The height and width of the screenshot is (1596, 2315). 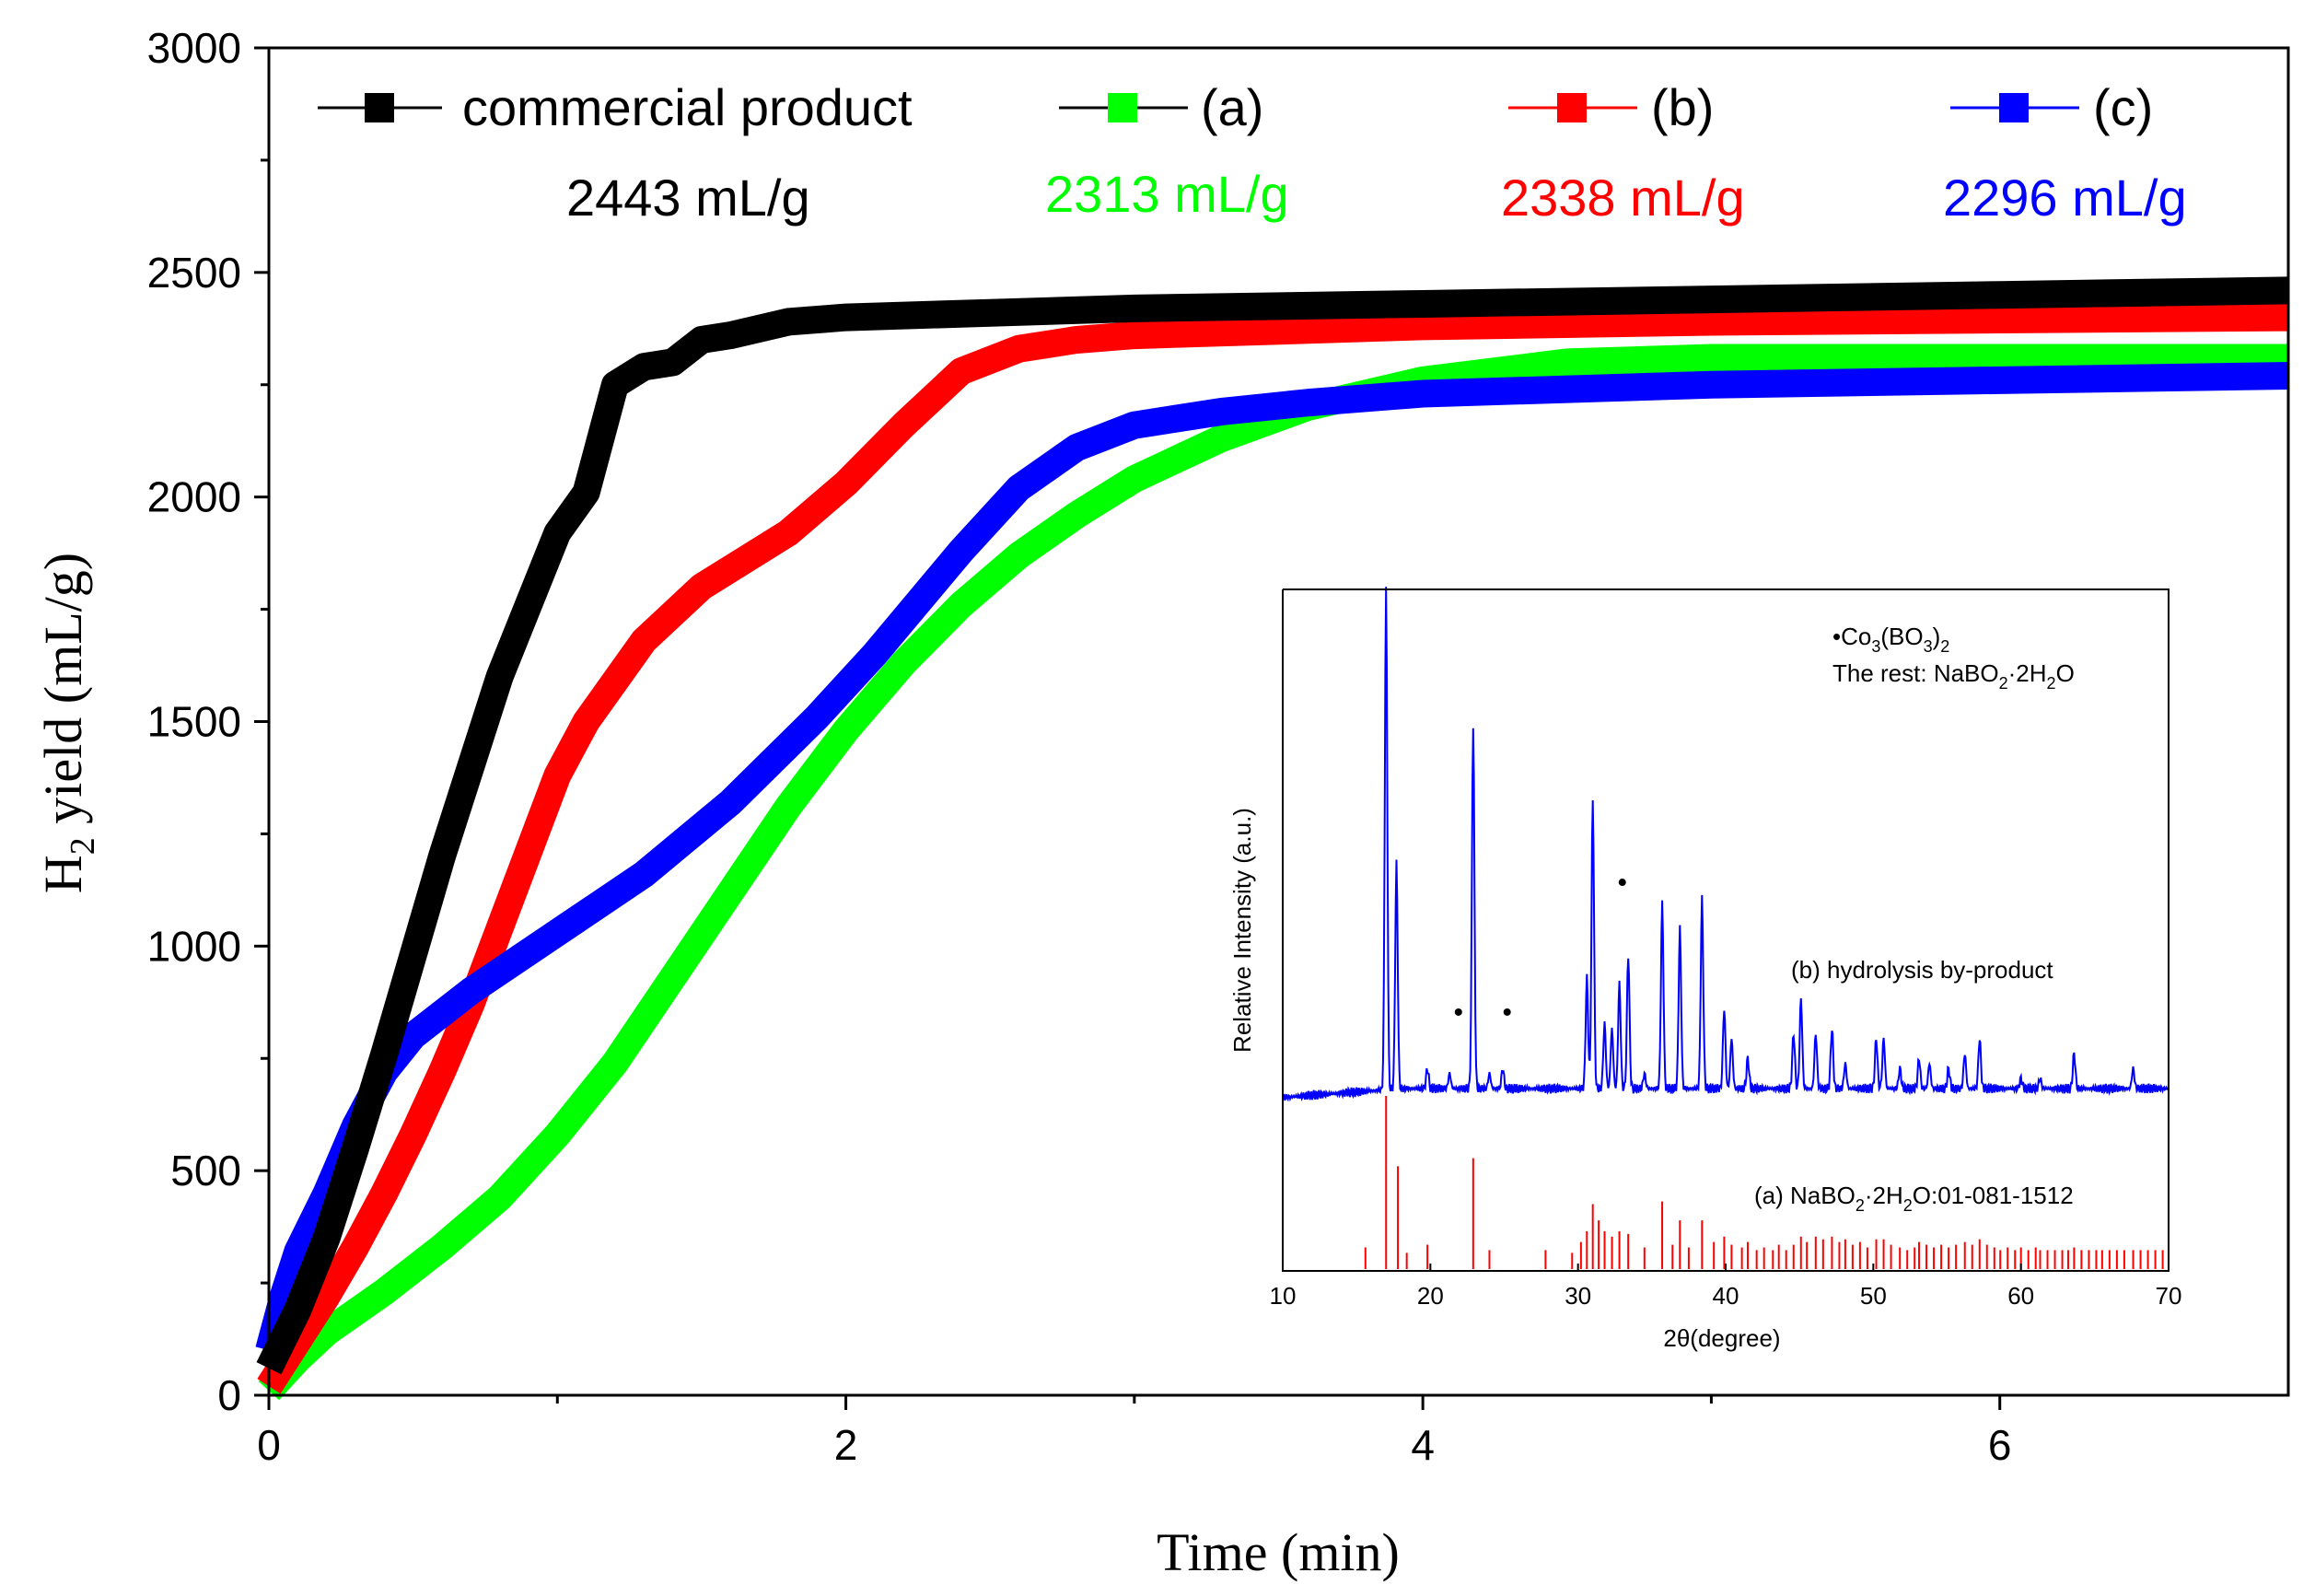 What do you see at coordinates (1167, 151) in the screenshot?
I see `legend-entry-a: (a) 2313 mL/g` at bounding box center [1167, 151].